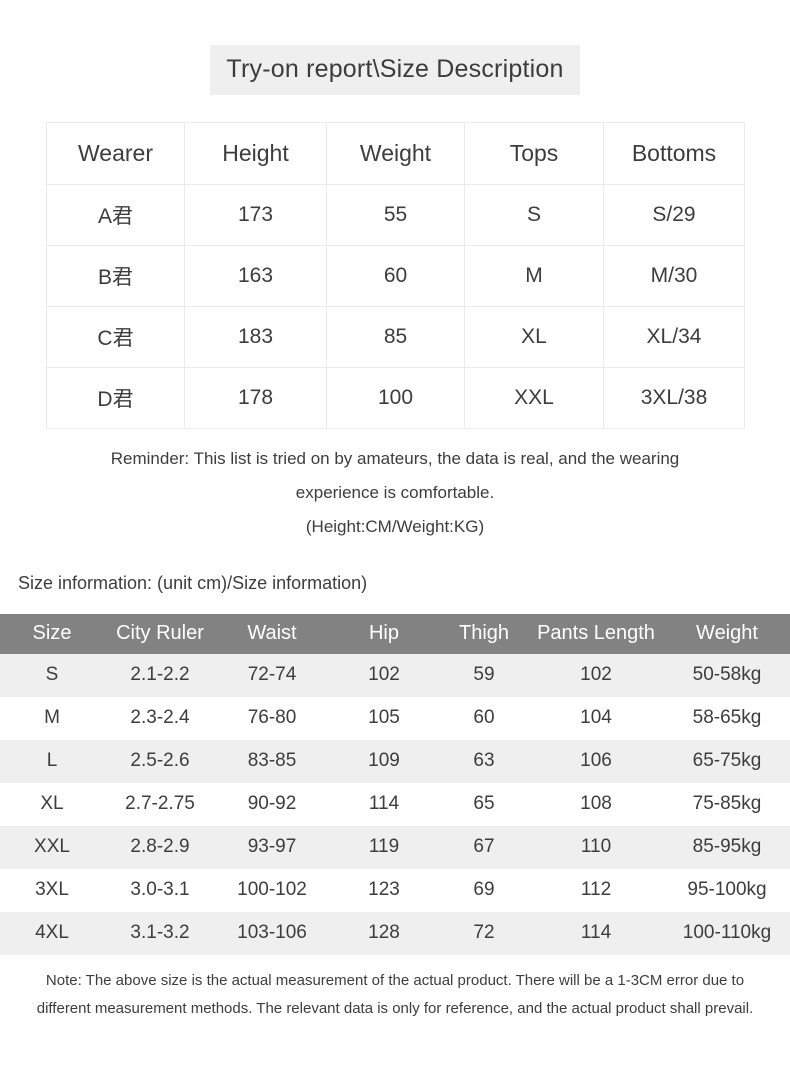 Image resolution: width=790 pixels, height=1077 pixels. Describe the element at coordinates (255, 153) in the screenshot. I see `tryon-header-height: Height` at that location.